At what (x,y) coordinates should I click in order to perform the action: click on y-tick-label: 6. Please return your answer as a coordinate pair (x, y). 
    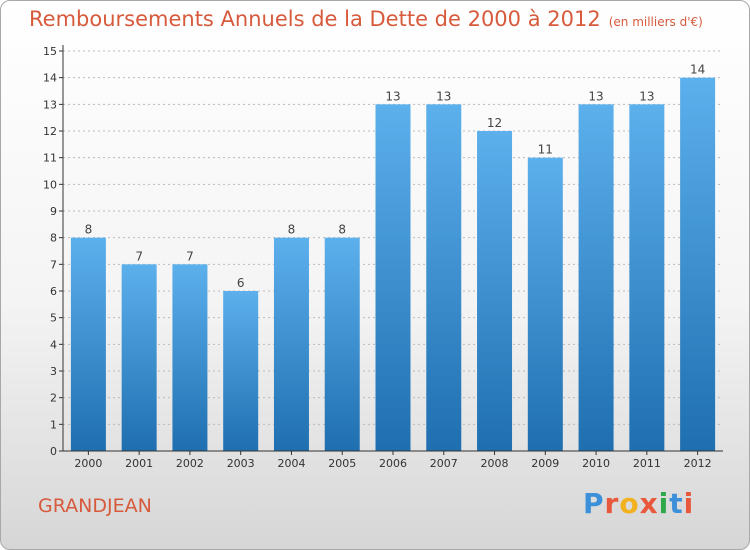
    Looking at the image, I should click on (53, 291).